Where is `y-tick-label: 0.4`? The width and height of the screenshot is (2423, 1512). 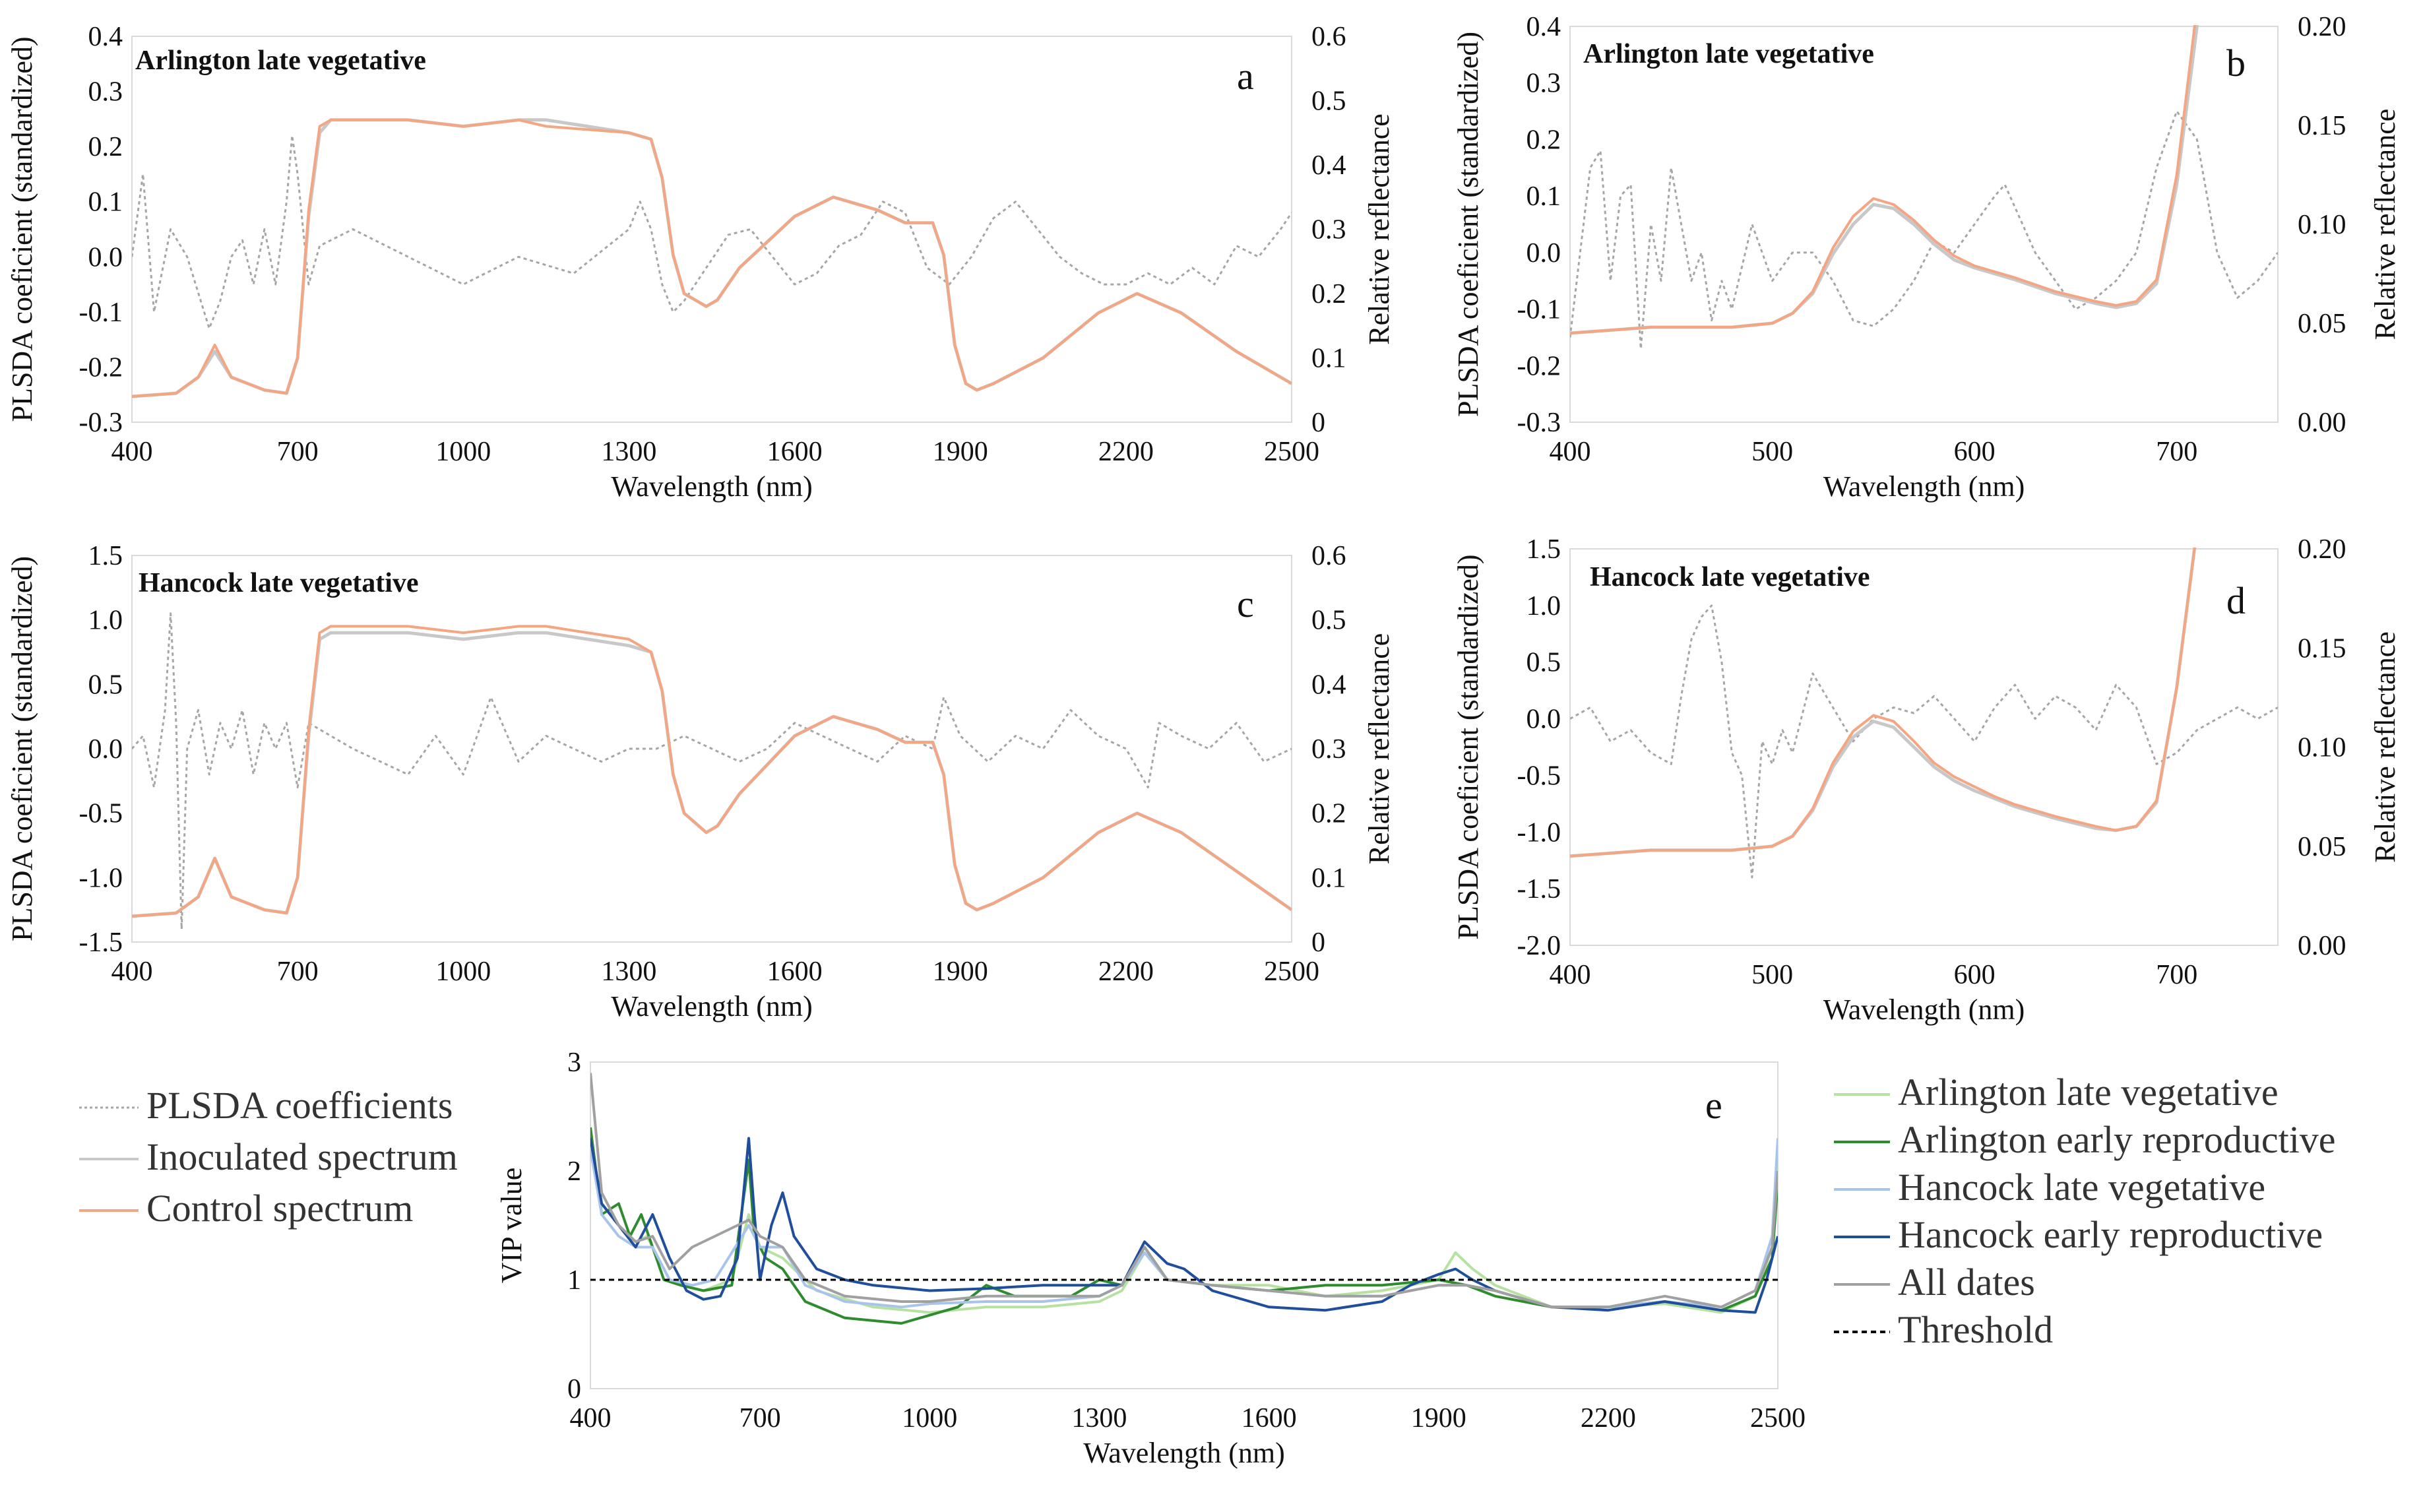 y-tick-label: 0.4 is located at coordinates (105, 37).